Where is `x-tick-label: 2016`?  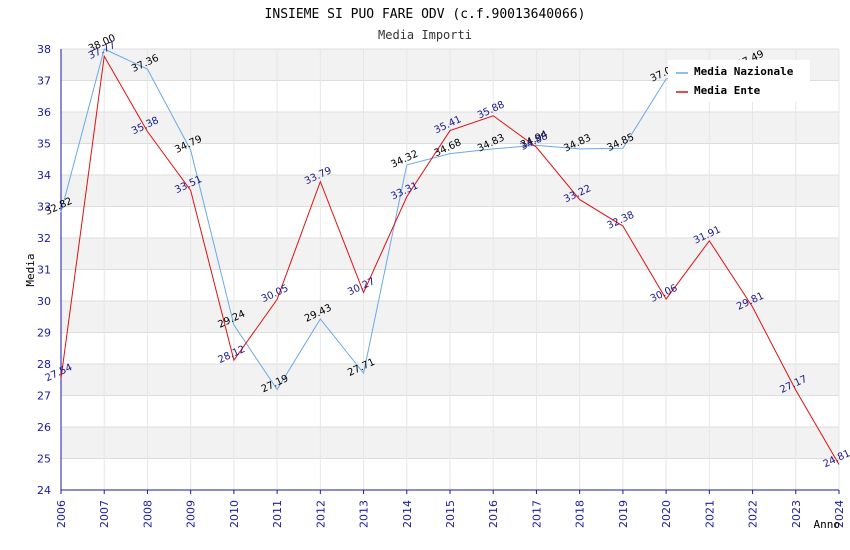 x-tick-label: 2016 is located at coordinates (493, 514).